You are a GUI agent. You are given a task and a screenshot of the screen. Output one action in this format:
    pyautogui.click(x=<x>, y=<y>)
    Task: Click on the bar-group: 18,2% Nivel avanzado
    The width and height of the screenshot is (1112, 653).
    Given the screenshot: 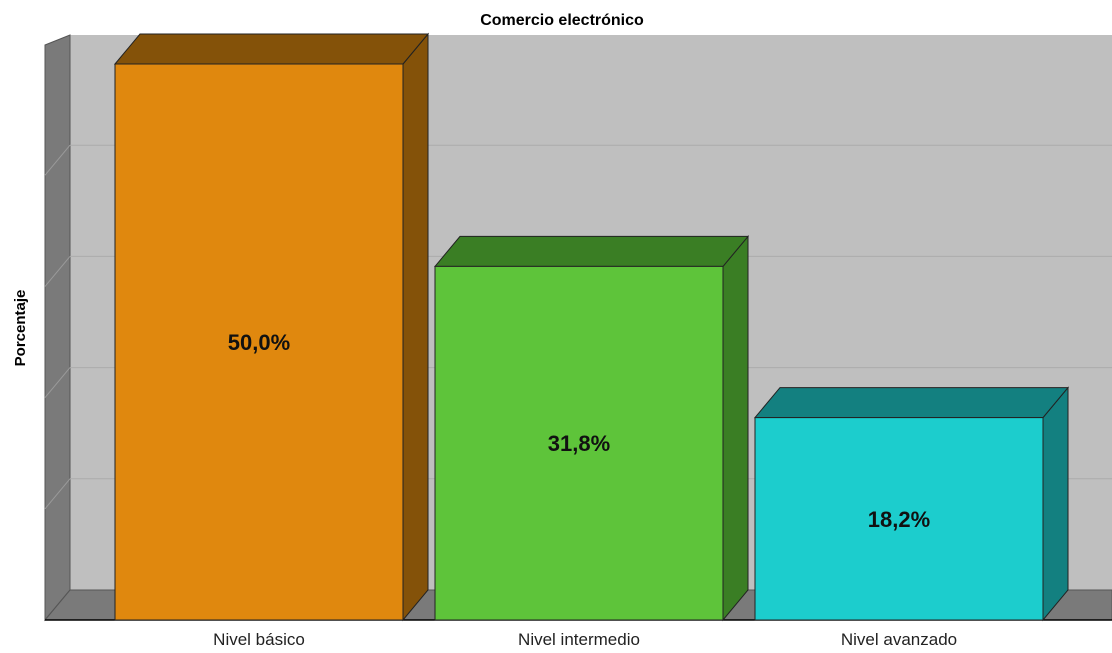 What is the action you would take?
    pyautogui.click(x=911, y=517)
    